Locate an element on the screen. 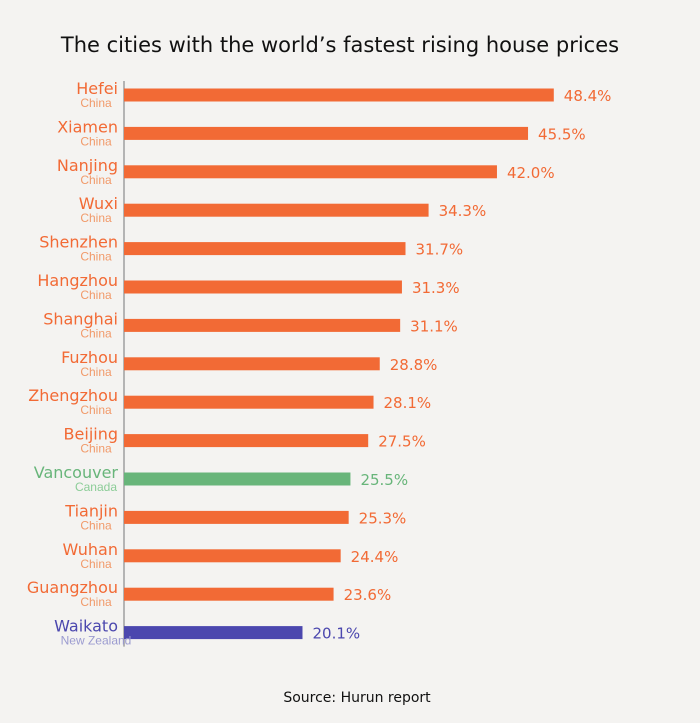 This screenshot has width=700, height=723. bar-shanghai is located at coordinates (262, 325).